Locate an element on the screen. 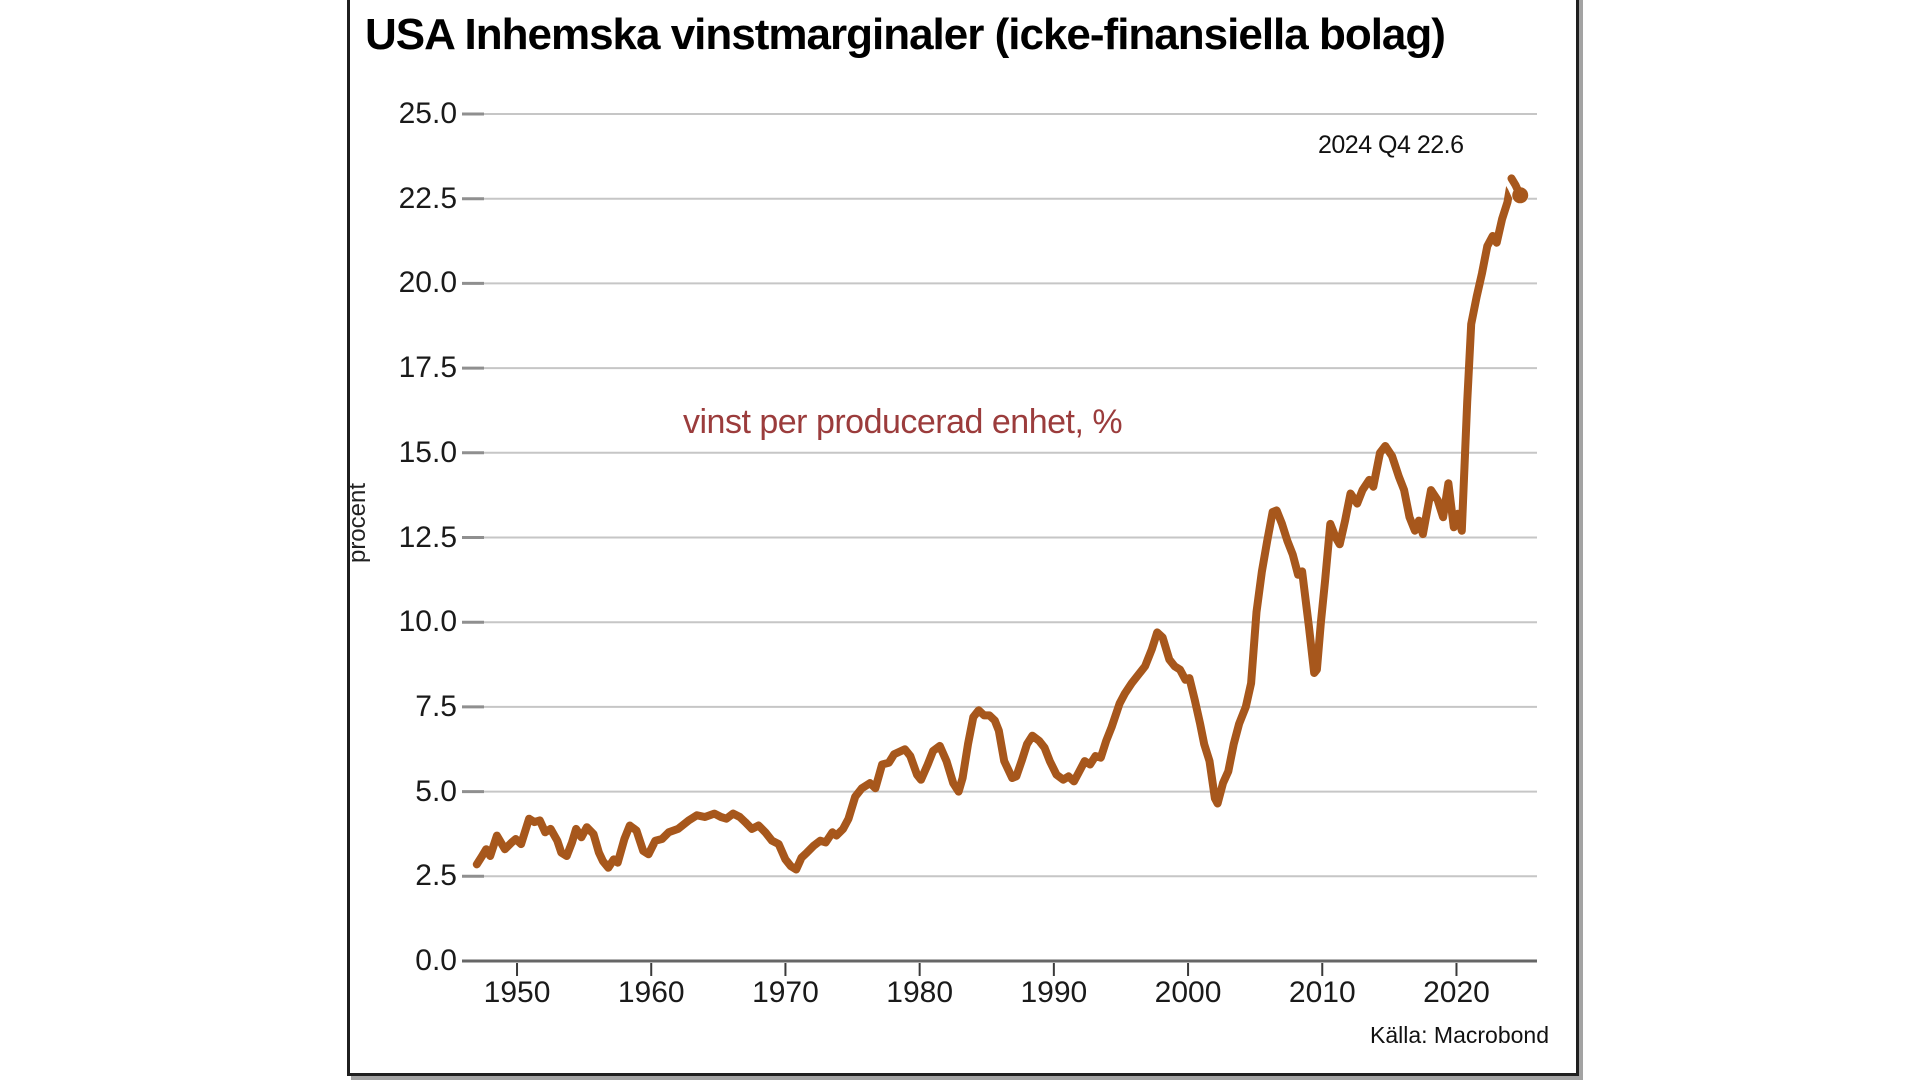  last-value-annotation: 2024 Q4 22.6 is located at coordinates (1391, 145).